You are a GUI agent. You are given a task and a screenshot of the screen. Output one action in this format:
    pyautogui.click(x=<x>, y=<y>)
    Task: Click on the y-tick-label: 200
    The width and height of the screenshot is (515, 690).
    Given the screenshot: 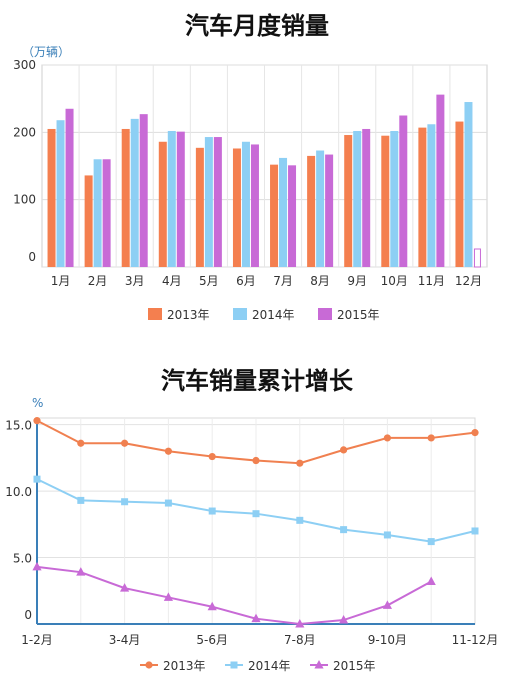 What is the action you would take?
    pyautogui.click(x=24, y=132)
    